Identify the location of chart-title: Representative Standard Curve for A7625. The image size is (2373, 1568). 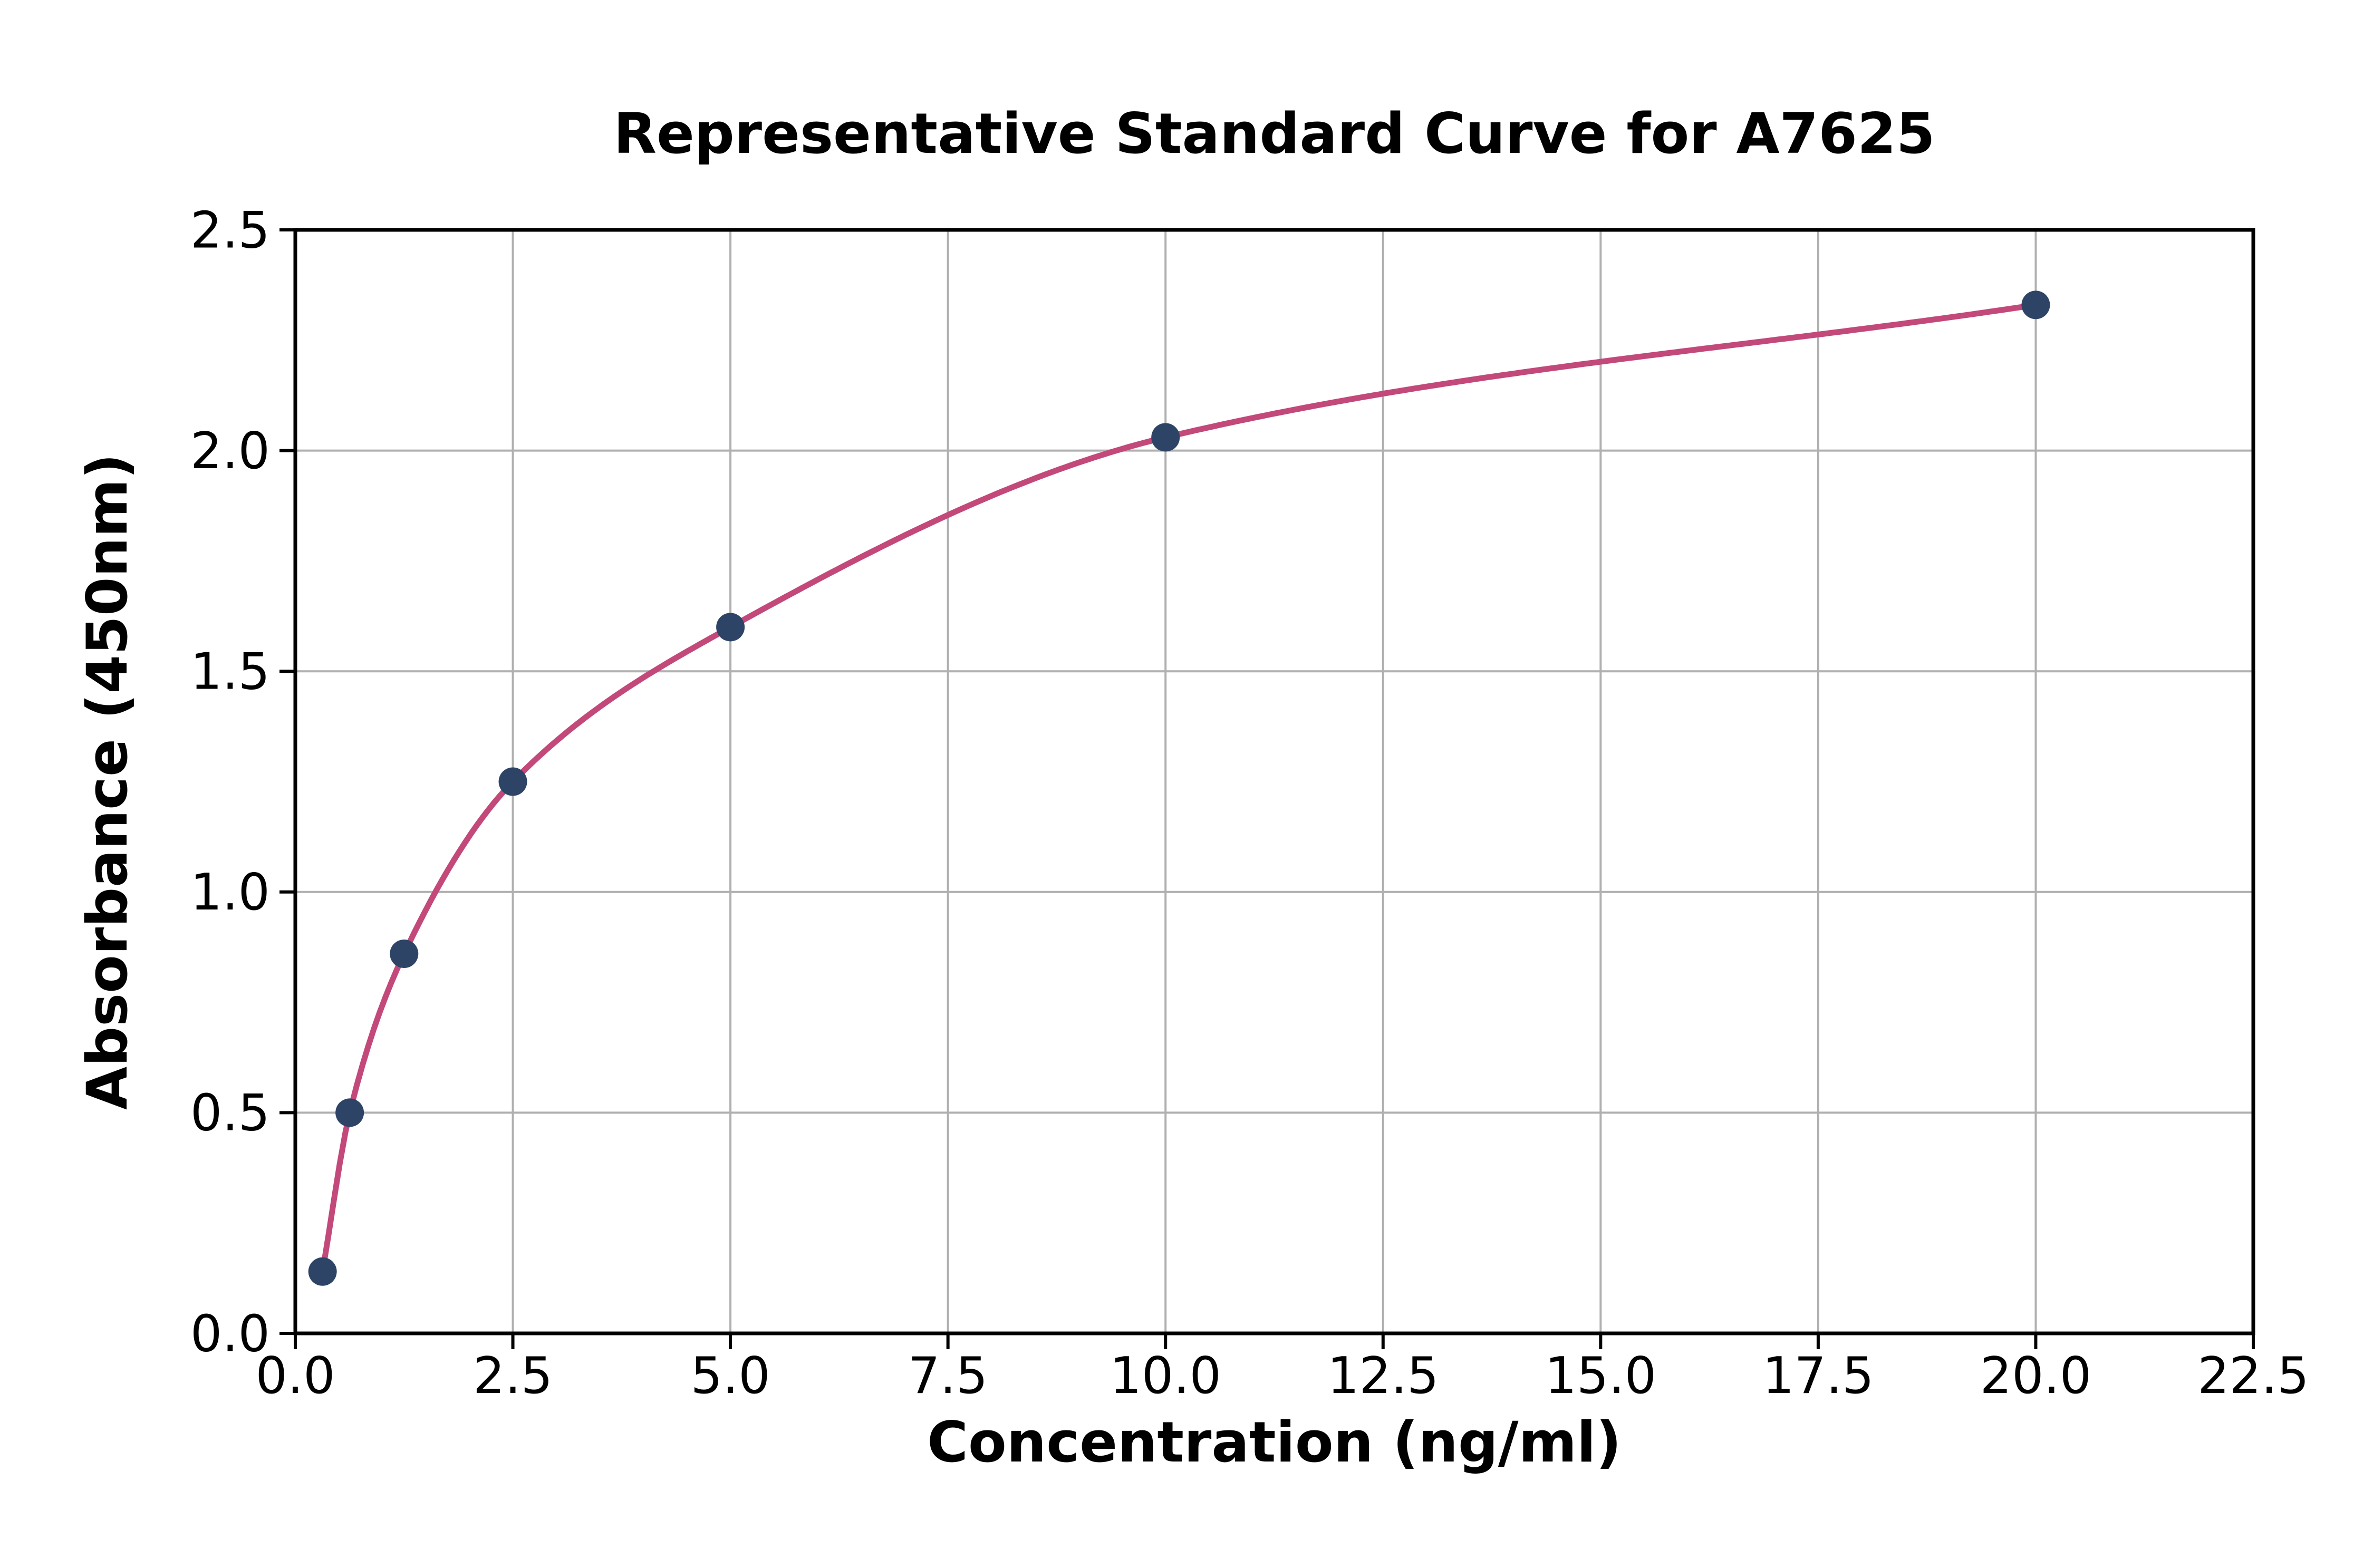
(1274, 133).